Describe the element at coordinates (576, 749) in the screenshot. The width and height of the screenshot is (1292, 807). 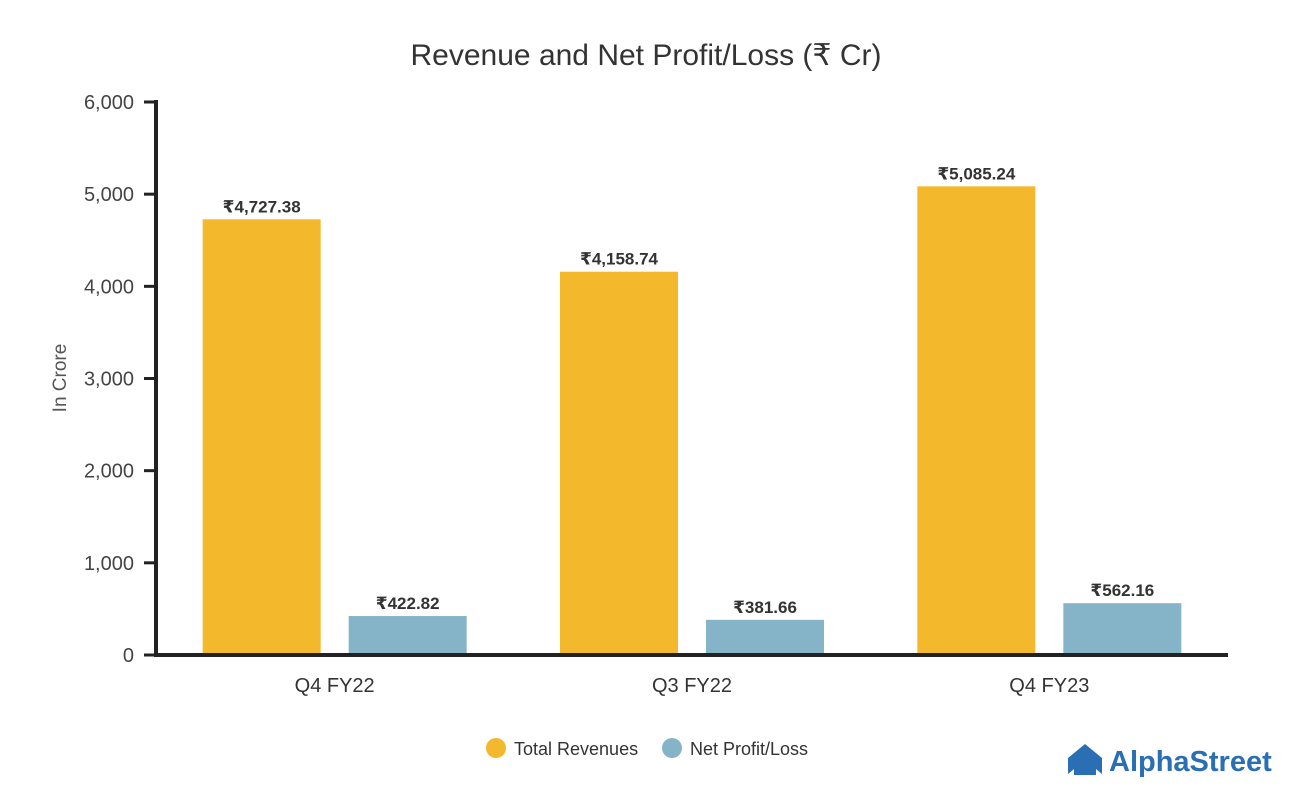
I see `legend-label: Total Revenues` at that location.